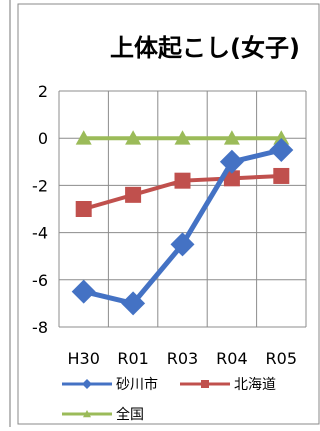  Describe the element at coordinates (132, 358) in the screenshot. I see `x-tick-label: R01` at that location.